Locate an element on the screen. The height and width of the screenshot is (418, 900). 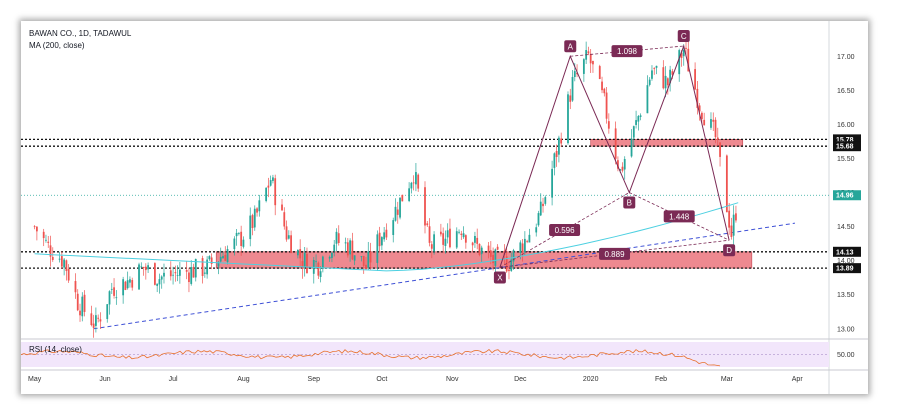
y-tick-label: 13.00 is located at coordinates (846, 329).